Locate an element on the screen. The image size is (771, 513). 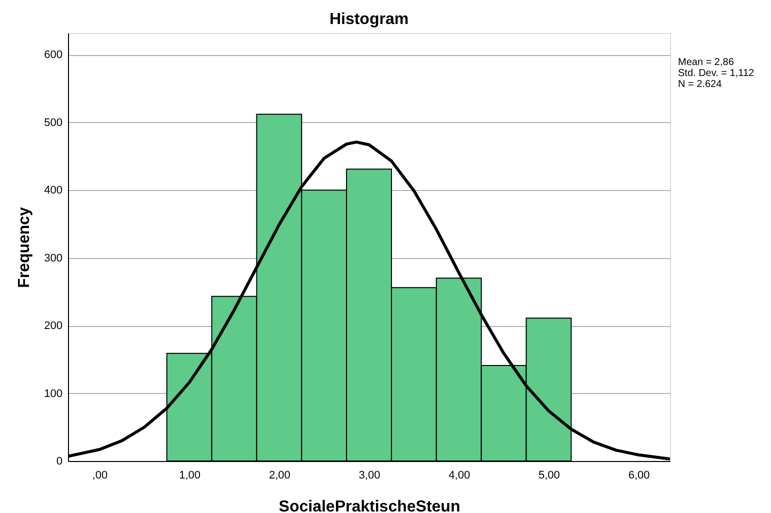
x-tick-label: 2,00 is located at coordinates (279, 476).